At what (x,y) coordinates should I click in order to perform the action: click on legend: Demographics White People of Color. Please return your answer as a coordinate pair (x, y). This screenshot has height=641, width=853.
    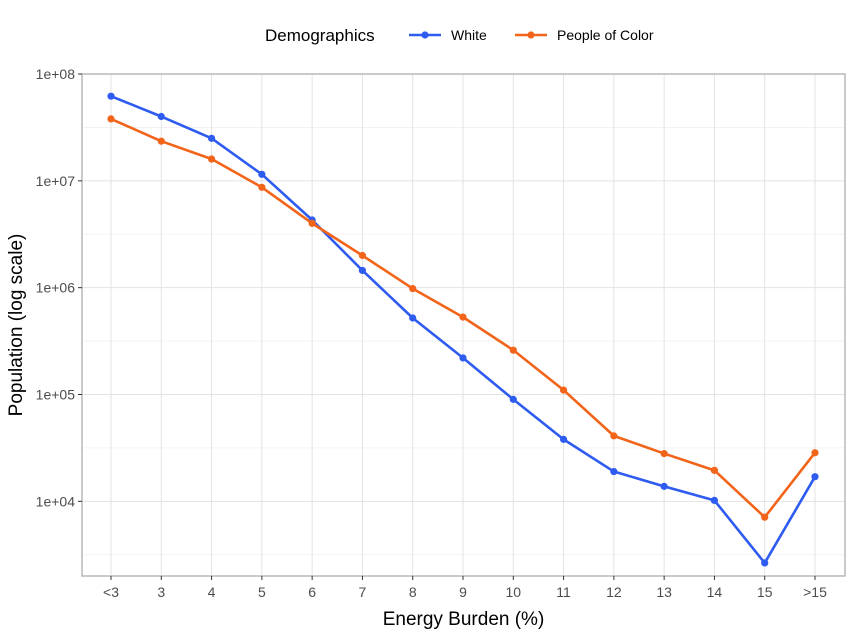
    Looking at the image, I should click on (459, 35).